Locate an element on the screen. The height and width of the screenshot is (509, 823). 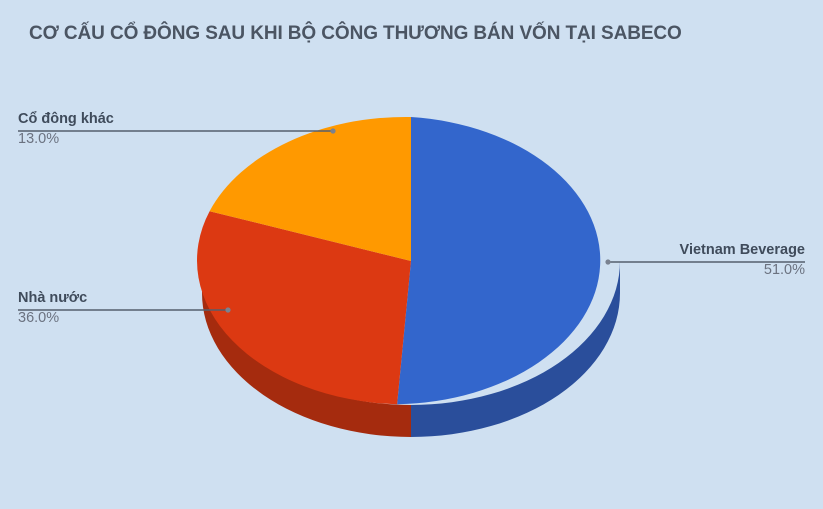
leader-line-nha-nuoc is located at coordinates (124, 310).